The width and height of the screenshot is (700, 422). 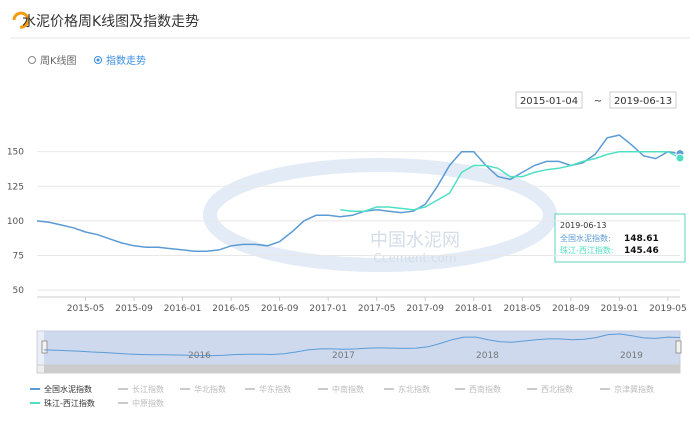 I want to click on tooltip, so click(x=620, y=238).